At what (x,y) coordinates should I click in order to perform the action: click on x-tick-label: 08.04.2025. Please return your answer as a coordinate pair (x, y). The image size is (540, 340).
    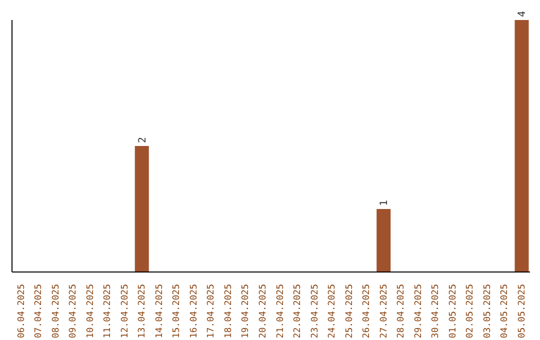
    Looking at the image, I should click on (56, 311).